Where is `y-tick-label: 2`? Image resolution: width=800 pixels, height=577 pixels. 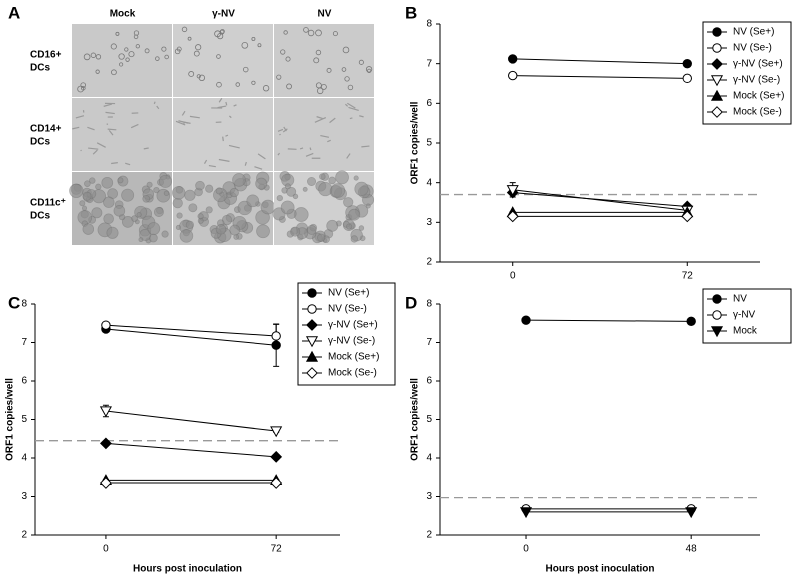
y-tick-label: 2 is located at coordinates (429, 262).